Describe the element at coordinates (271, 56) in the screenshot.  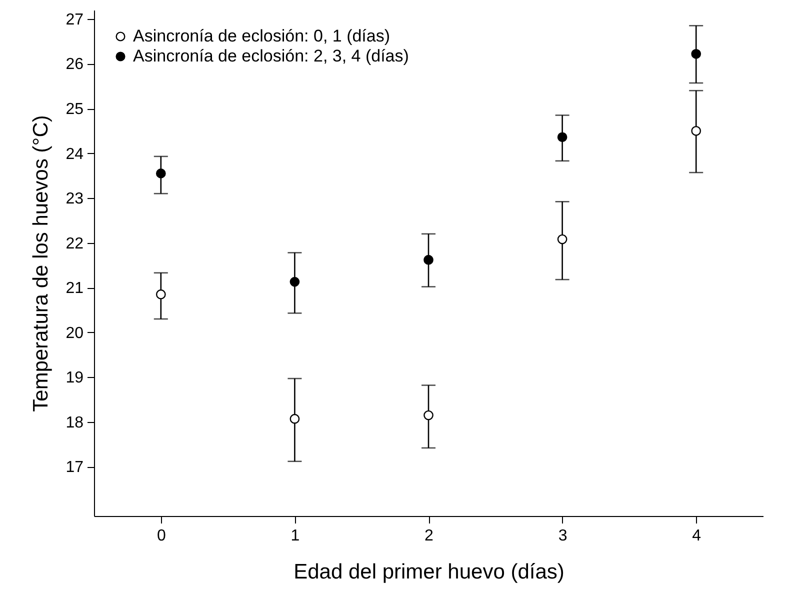
I see `legend-label: Asincronía de eclosión: 2, 3, 4 (días)` at that location.